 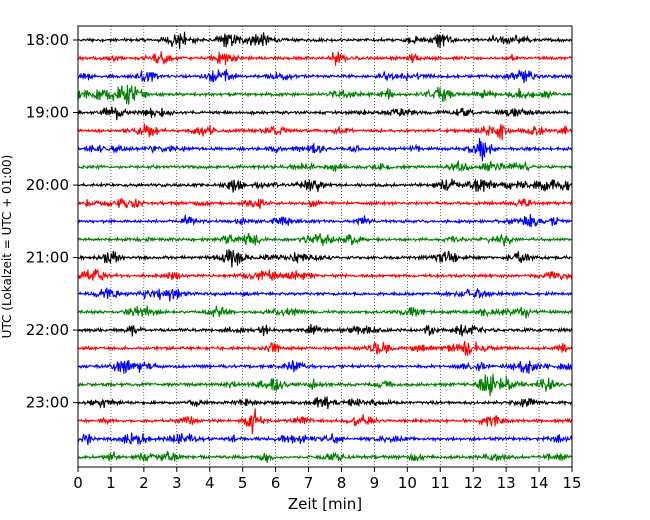 What do you see at coordinates (111, 483) in the screenshot?
I see `x-tick-label: 1` at bounding box center [111, 483].